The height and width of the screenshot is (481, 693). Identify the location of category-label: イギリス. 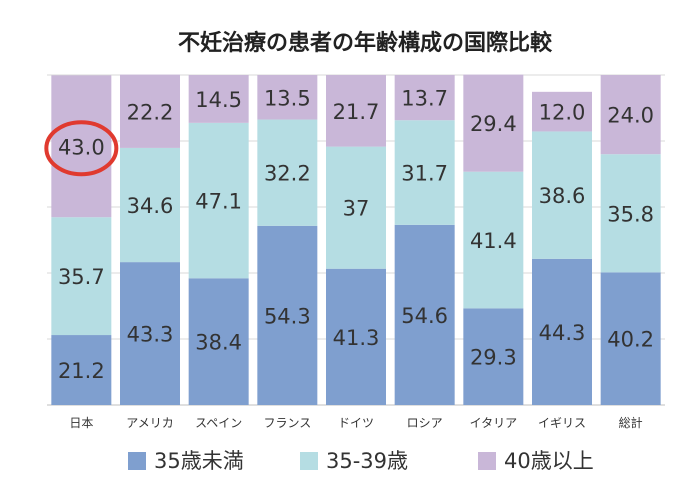
(562, 423).